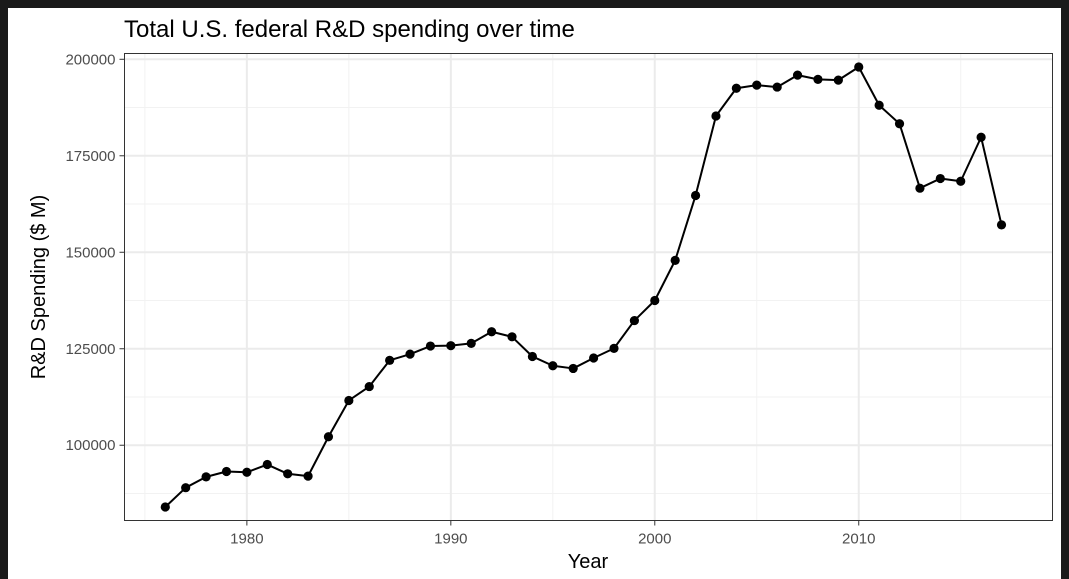 The width and height of the screenshot is (1069, 579). I want to click on x-axis-title: Year, so click(588, 562).